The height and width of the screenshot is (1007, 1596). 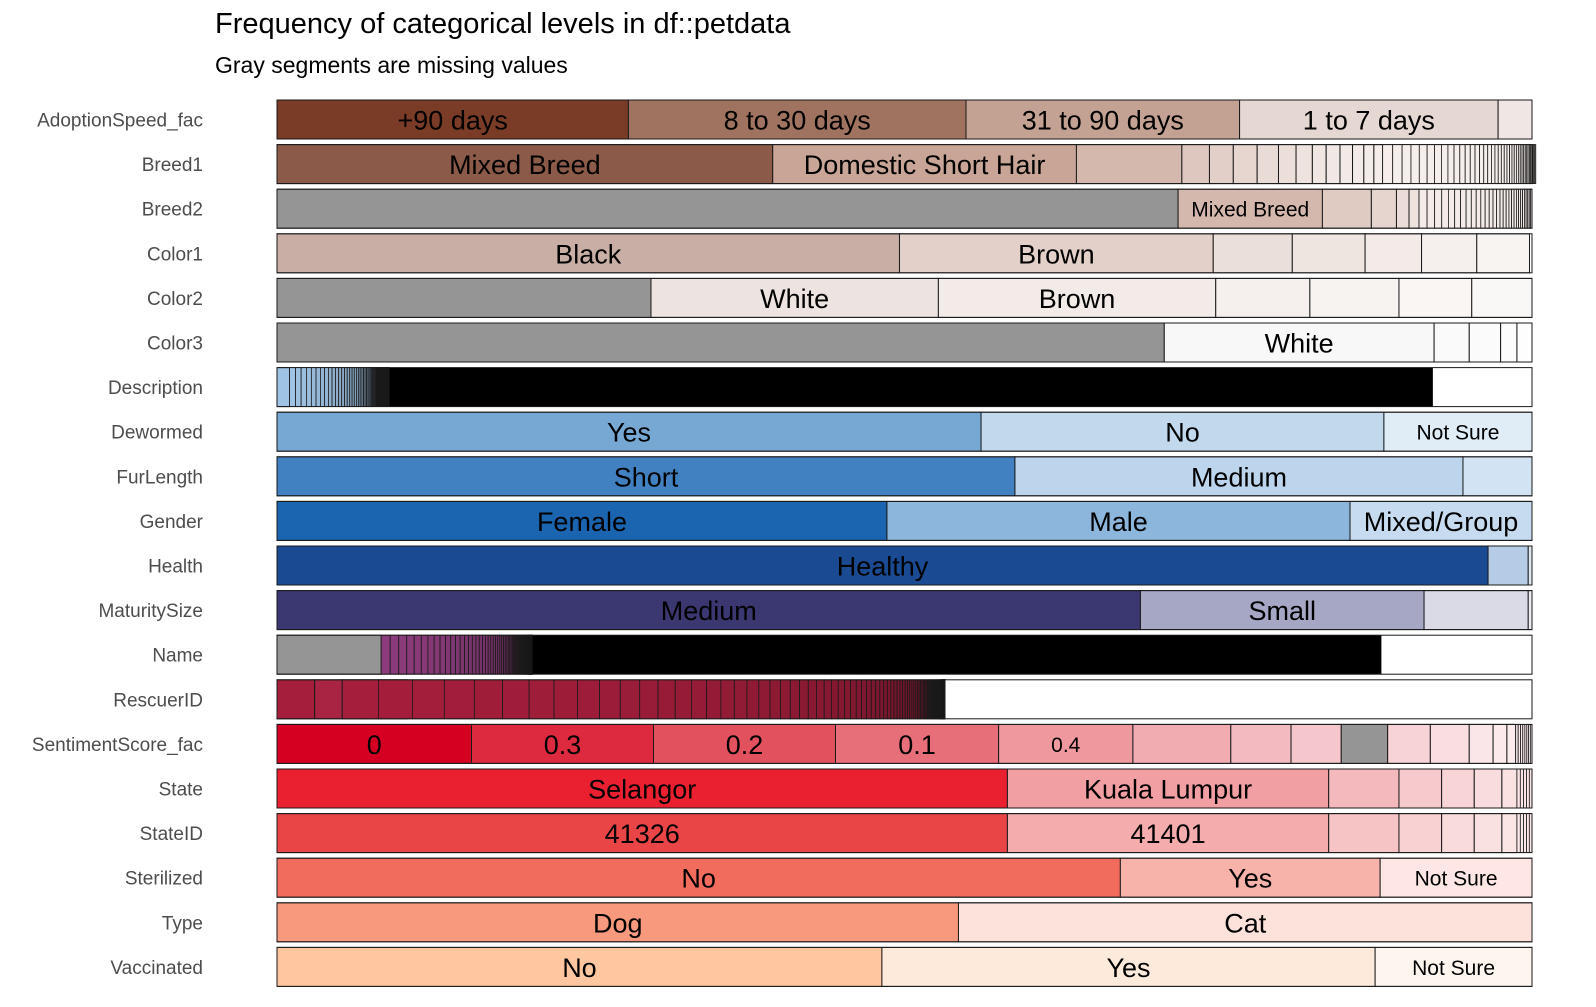 I want to click on row-maturitysize: MaturitySize Medium Small, so click(x=815, y=610).